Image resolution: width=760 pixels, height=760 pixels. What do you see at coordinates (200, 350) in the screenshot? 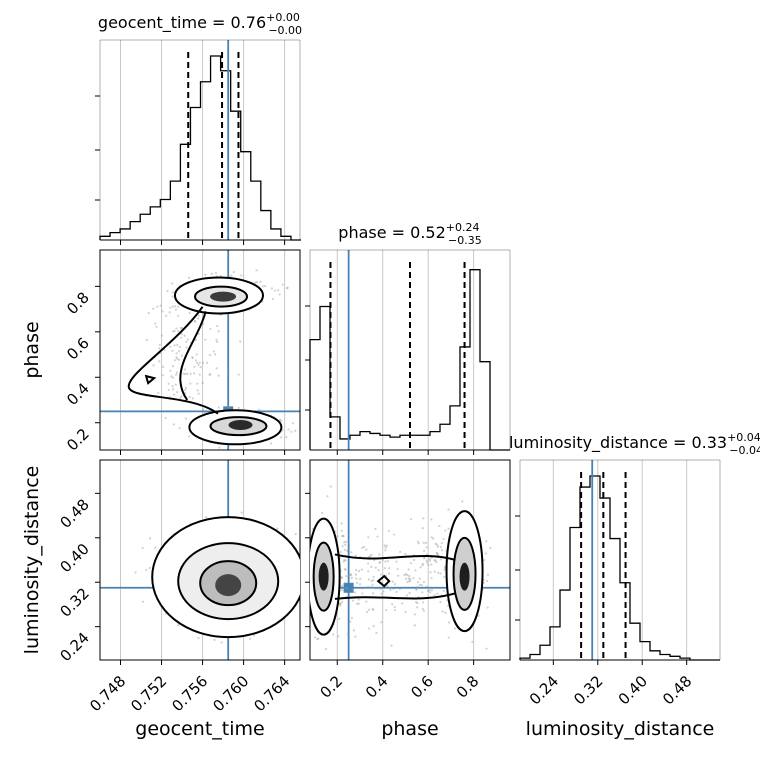
I see `panel-geocent-time-phase-border` at bounding box center [200, 350].